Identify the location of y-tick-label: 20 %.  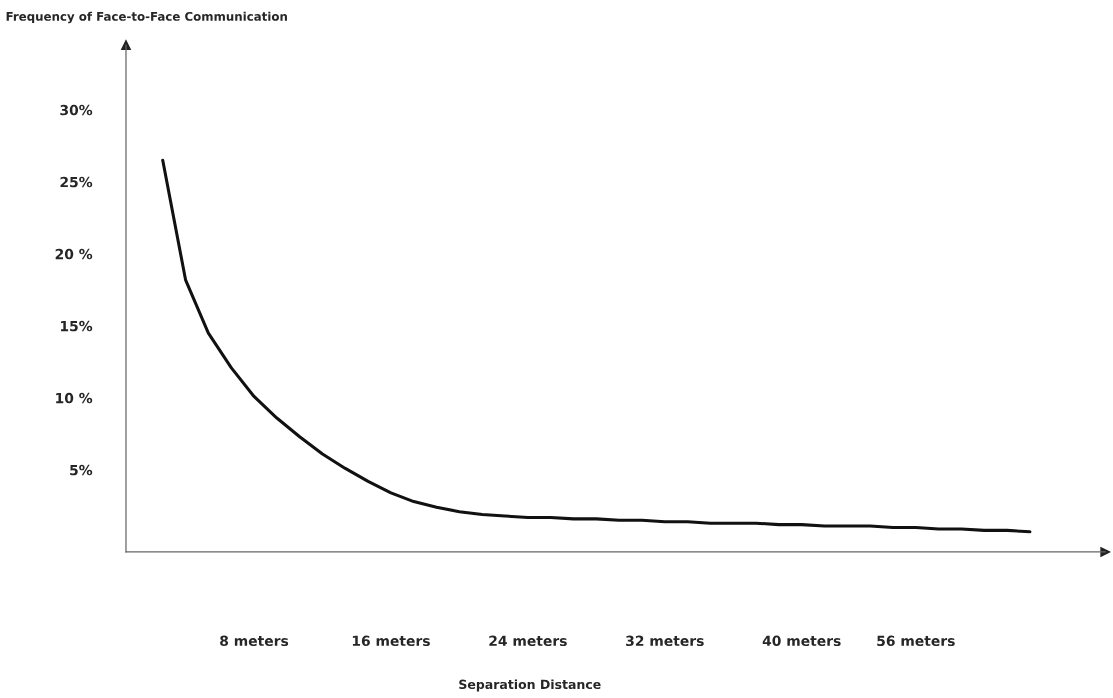
(74, 254).